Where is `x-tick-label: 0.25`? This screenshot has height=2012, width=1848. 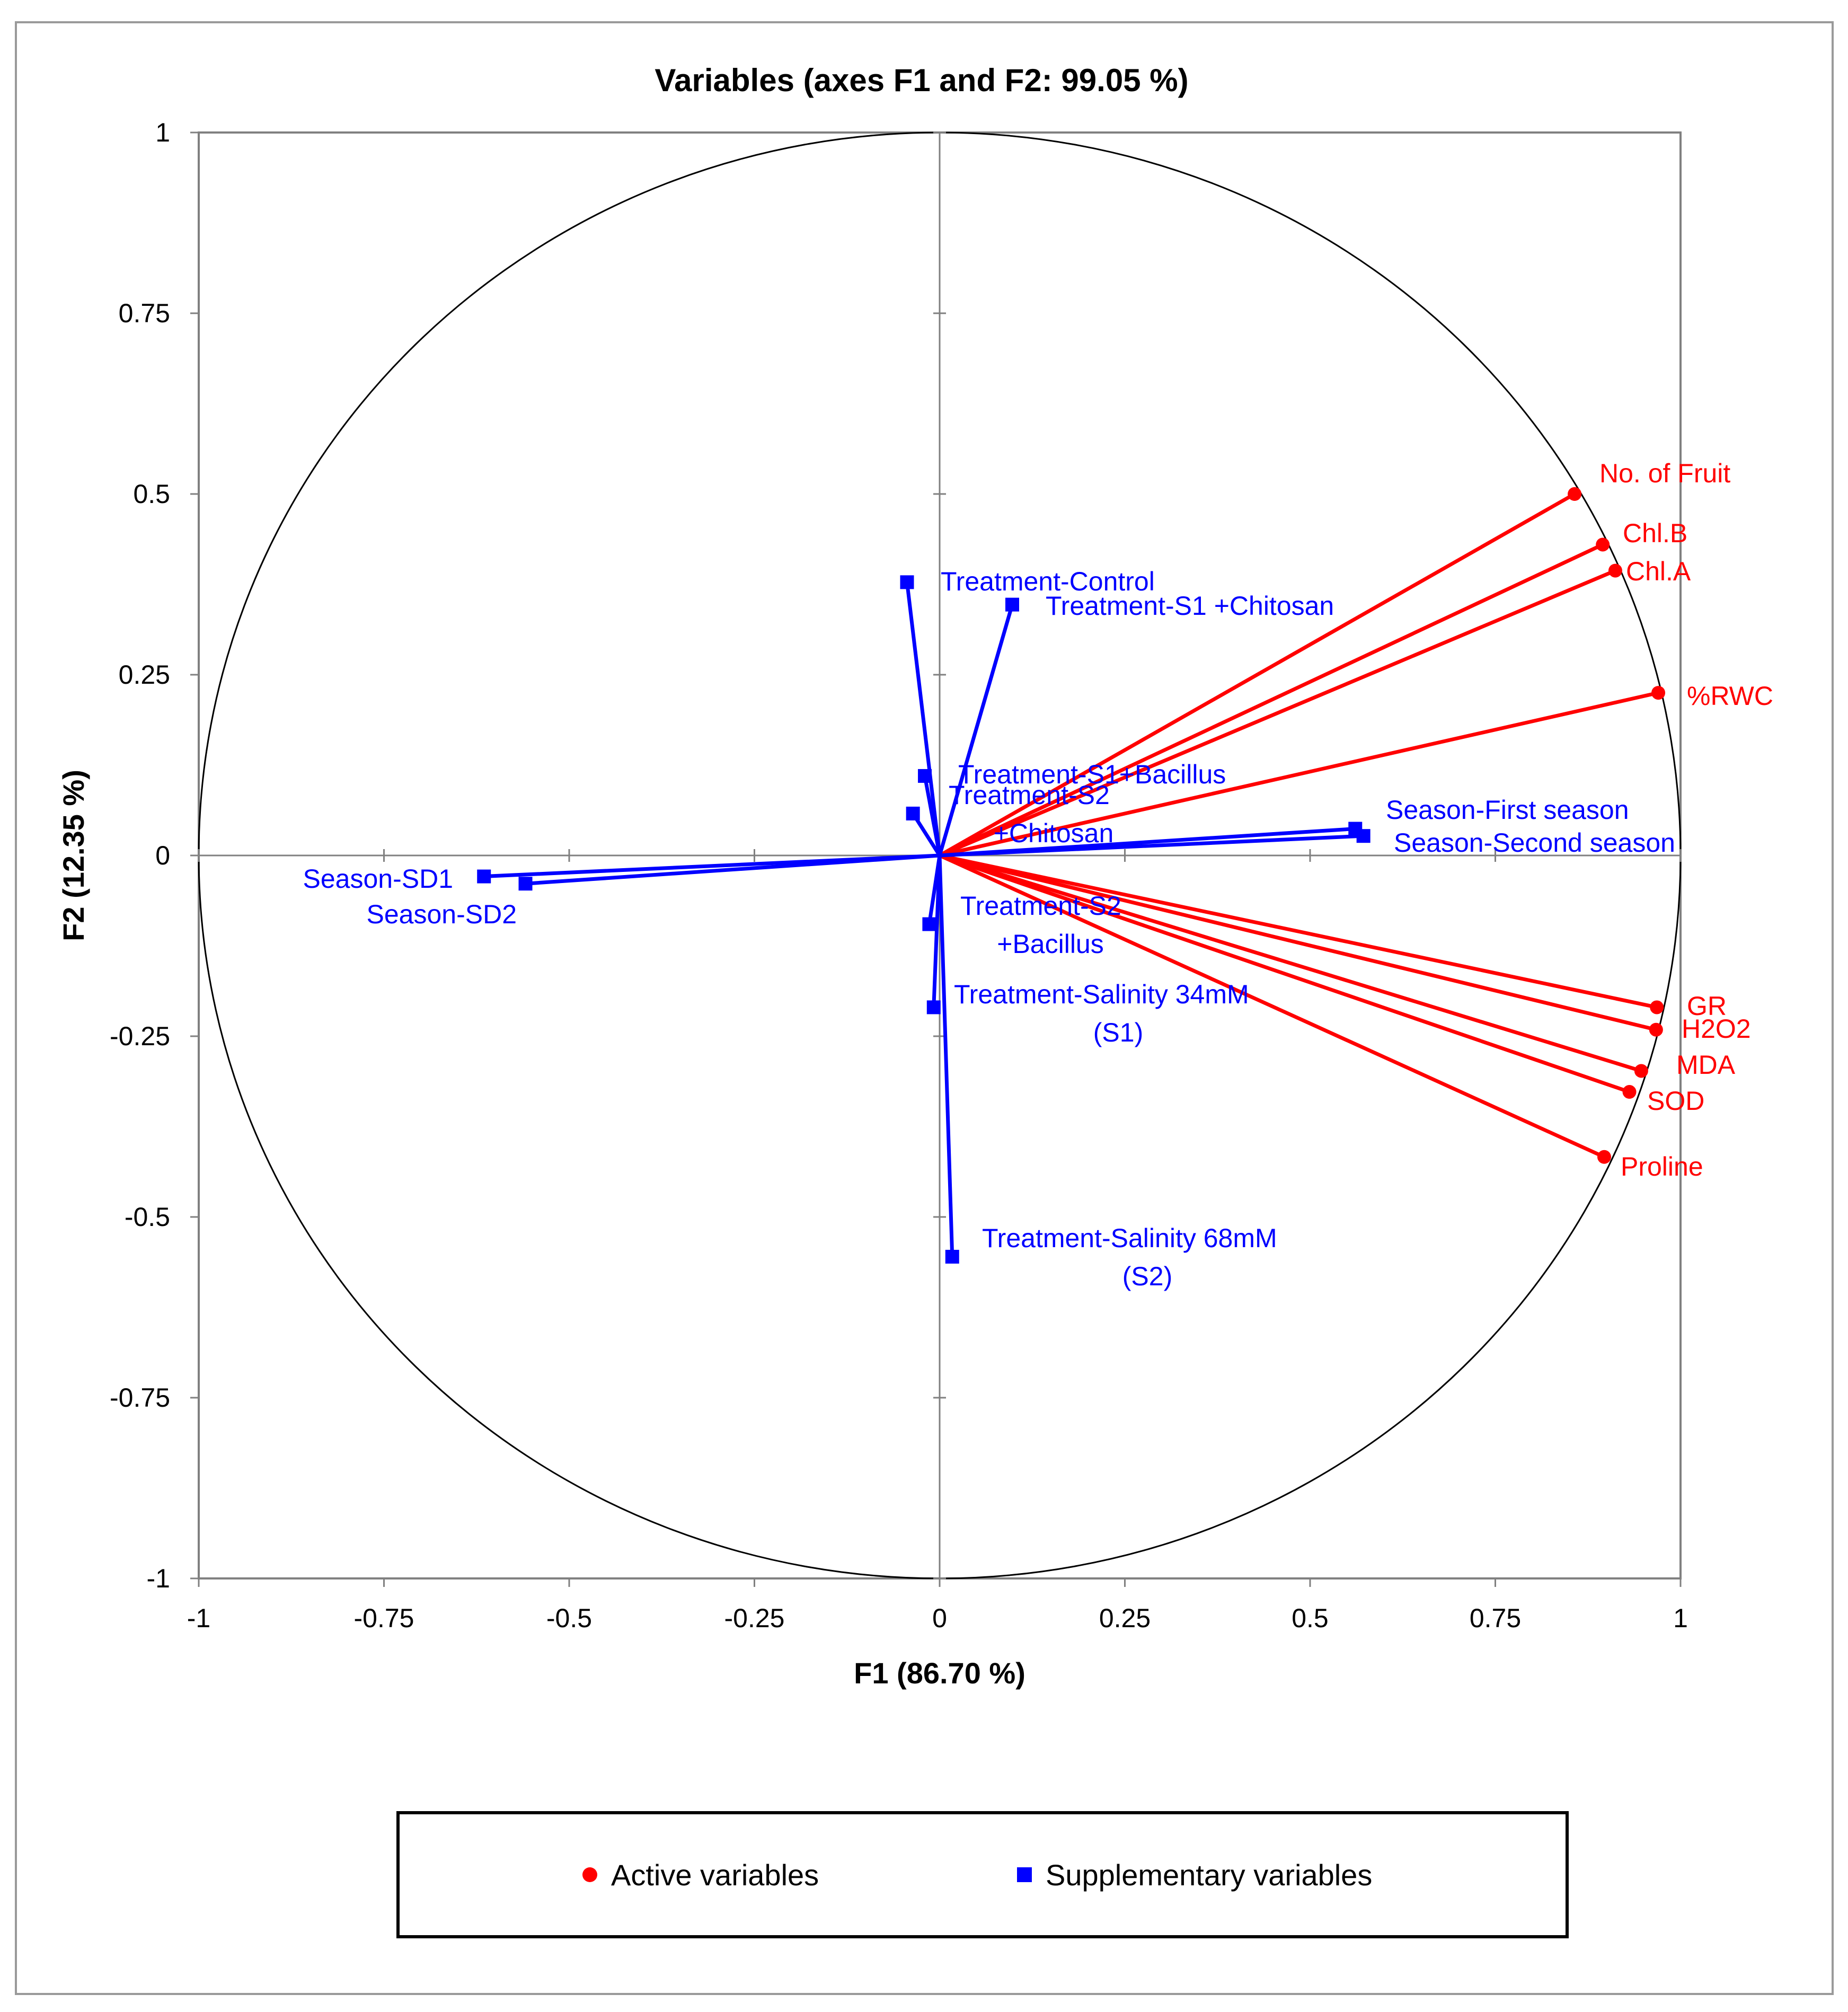 x-tick-label: 0.25 is located at coordinates (1125, 1618).